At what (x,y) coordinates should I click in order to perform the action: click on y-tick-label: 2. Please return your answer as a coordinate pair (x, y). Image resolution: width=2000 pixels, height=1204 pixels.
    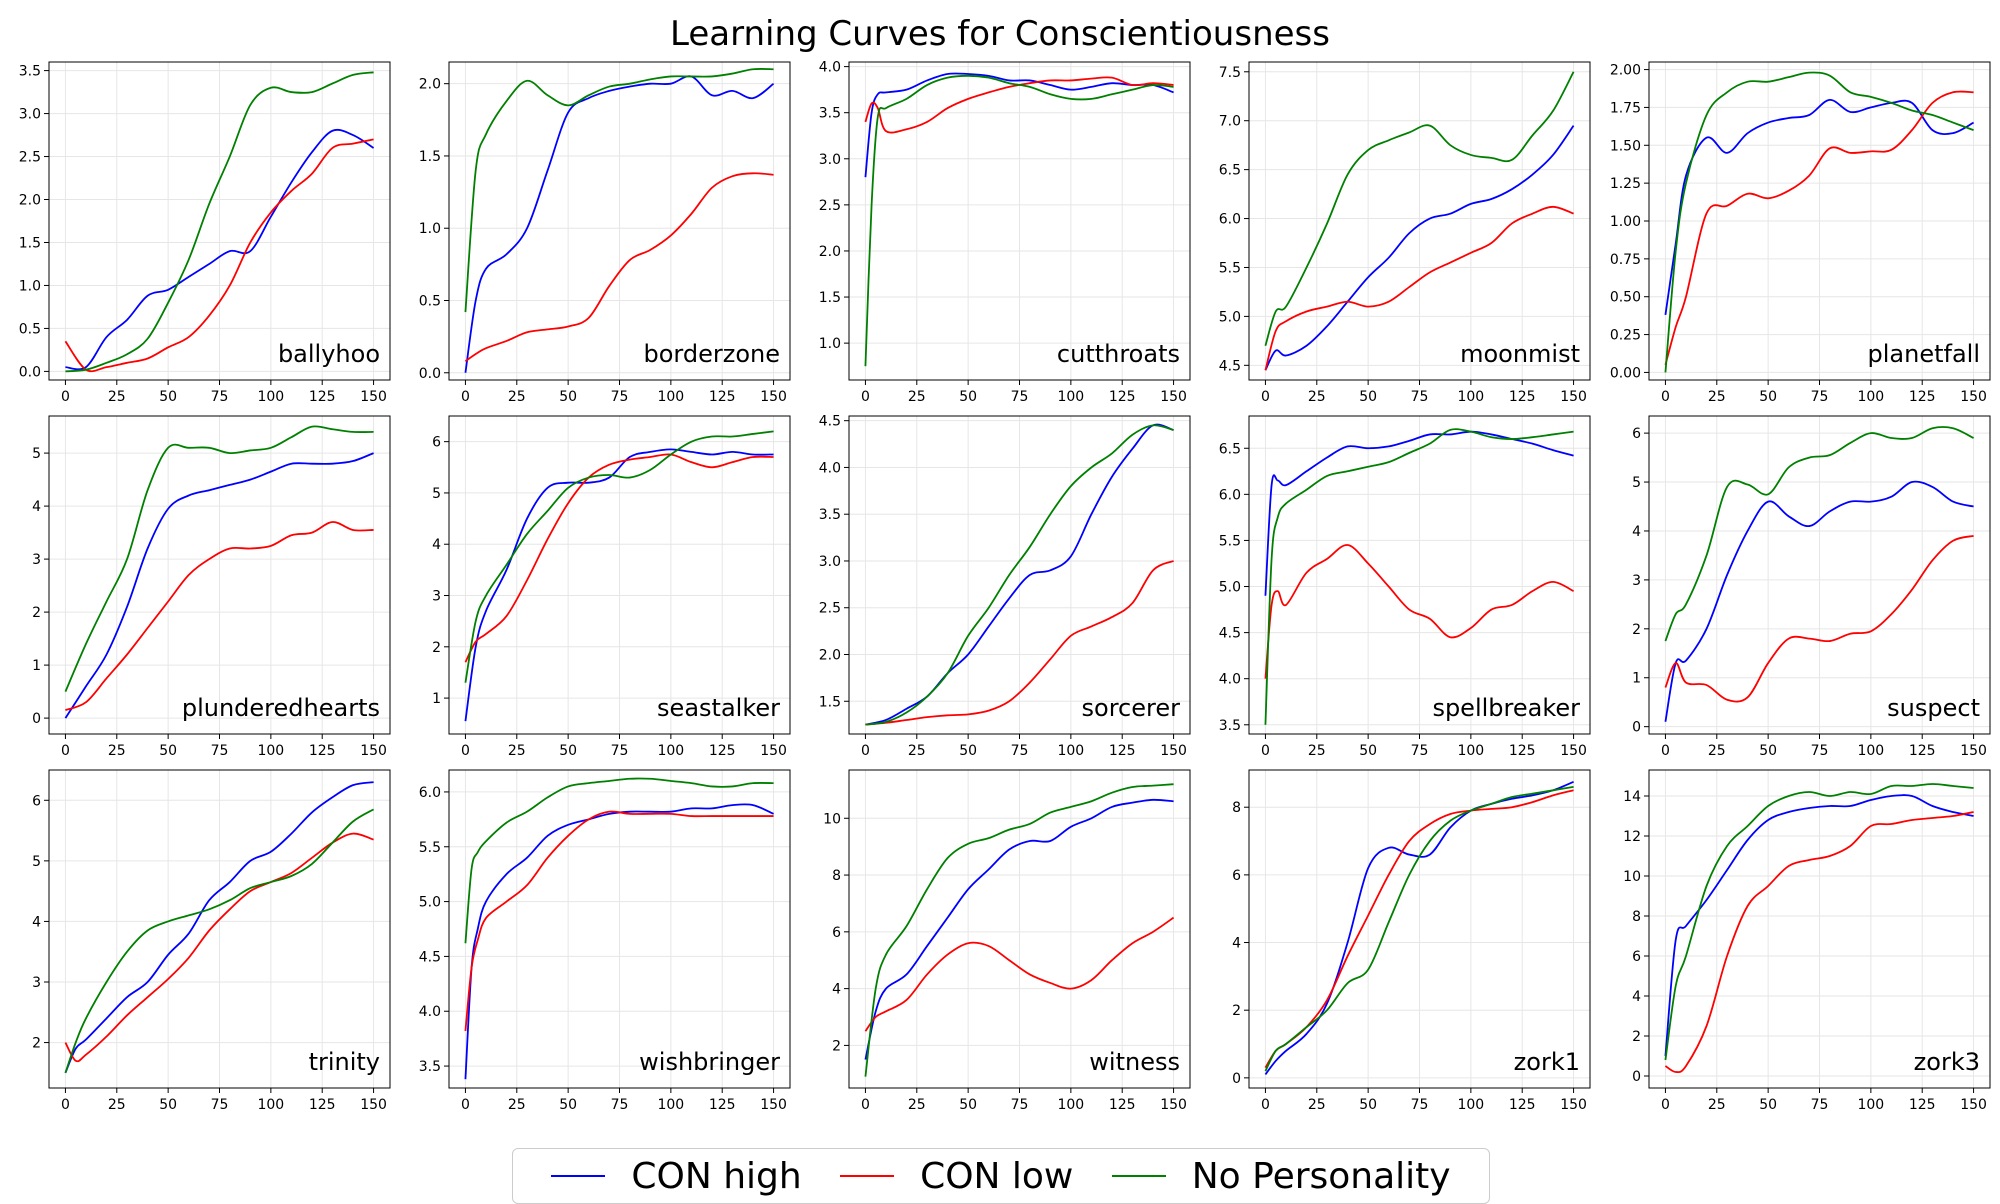
    Looking at the image, I should click on (36, 1044).